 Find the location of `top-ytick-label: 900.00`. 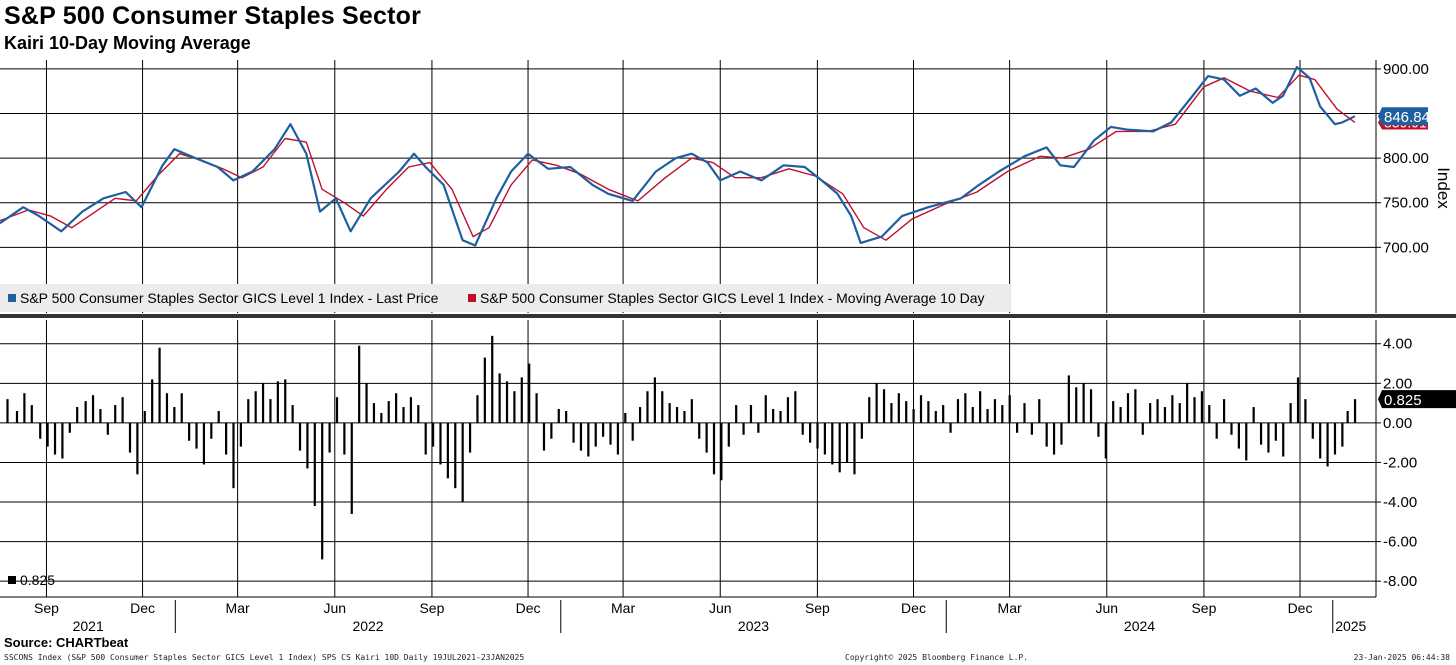

top-ytick-label: 900.00 is located at coordinates (1406, 69).